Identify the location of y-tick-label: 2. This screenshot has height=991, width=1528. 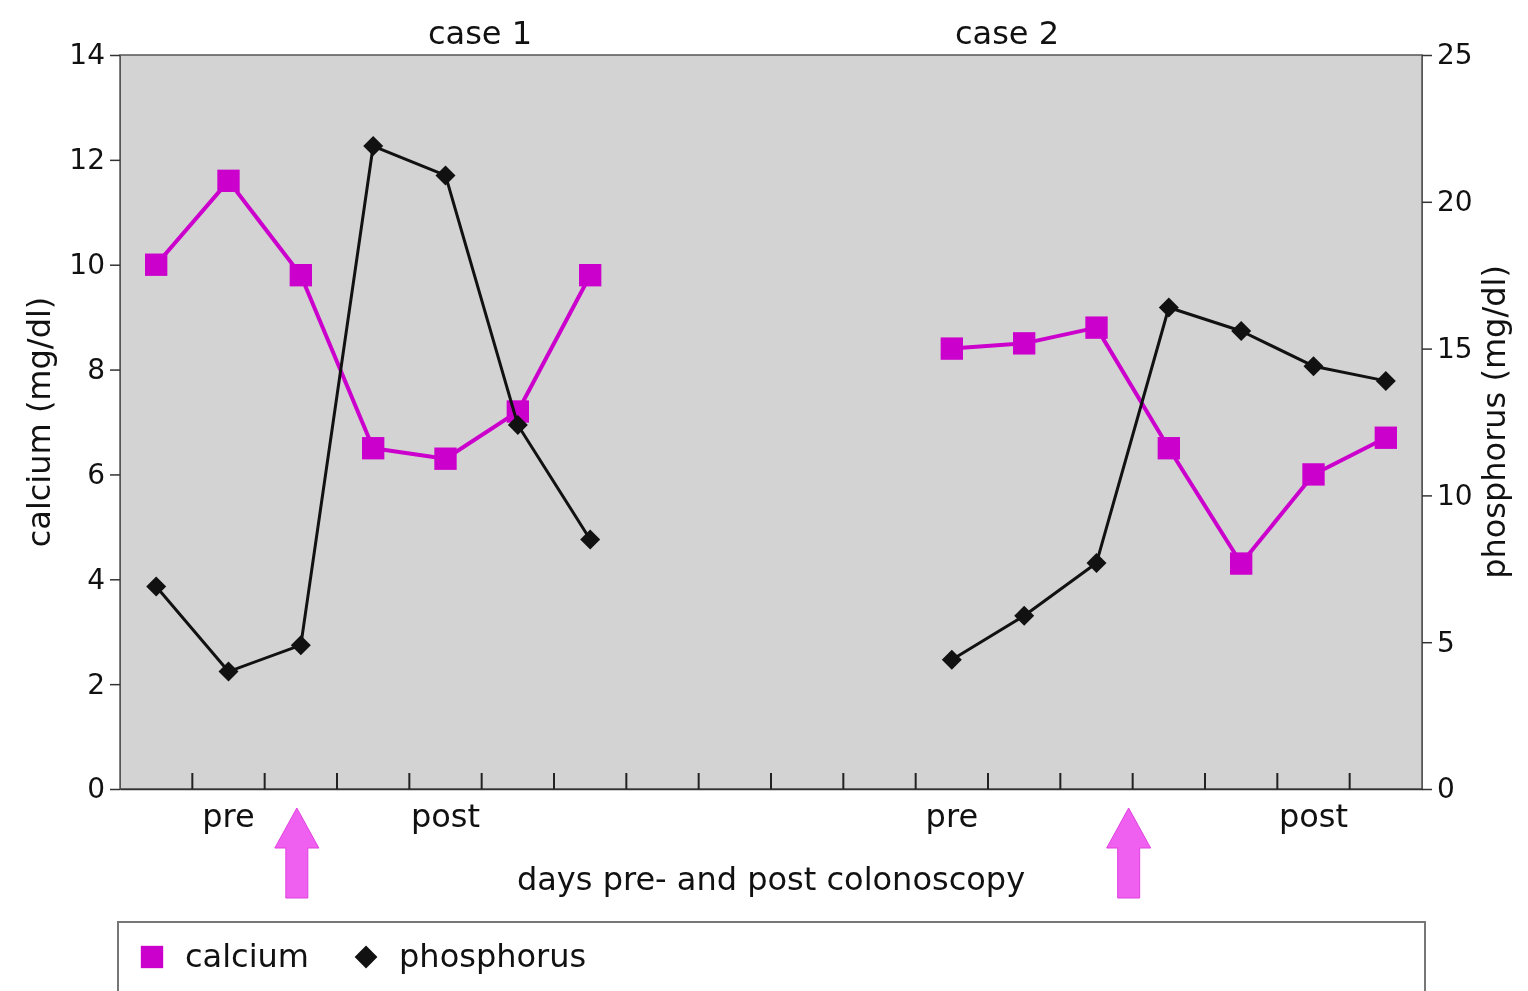
(96, 684).